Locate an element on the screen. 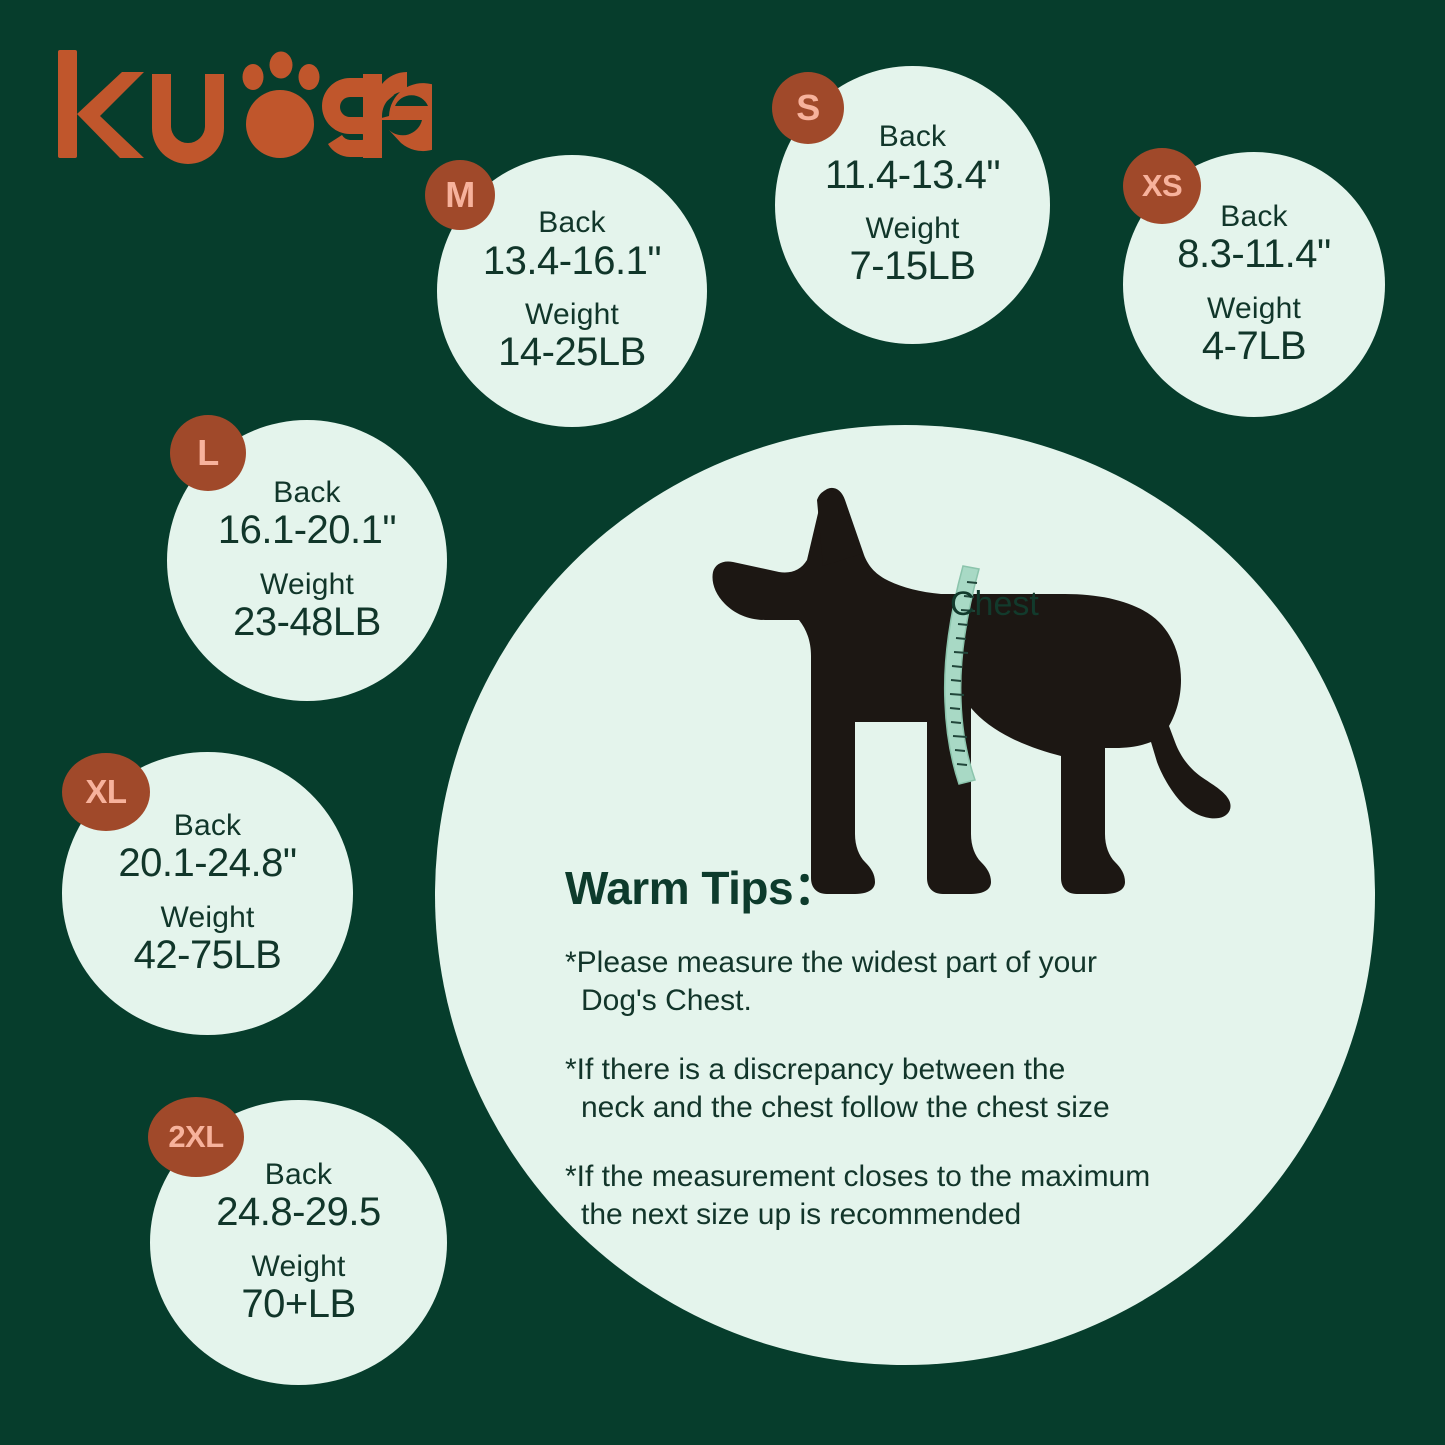 The width and height of the screenshot is (1445, 1445). back-value-xl: 20.1-24.8" is located at coordinates (207, 863).